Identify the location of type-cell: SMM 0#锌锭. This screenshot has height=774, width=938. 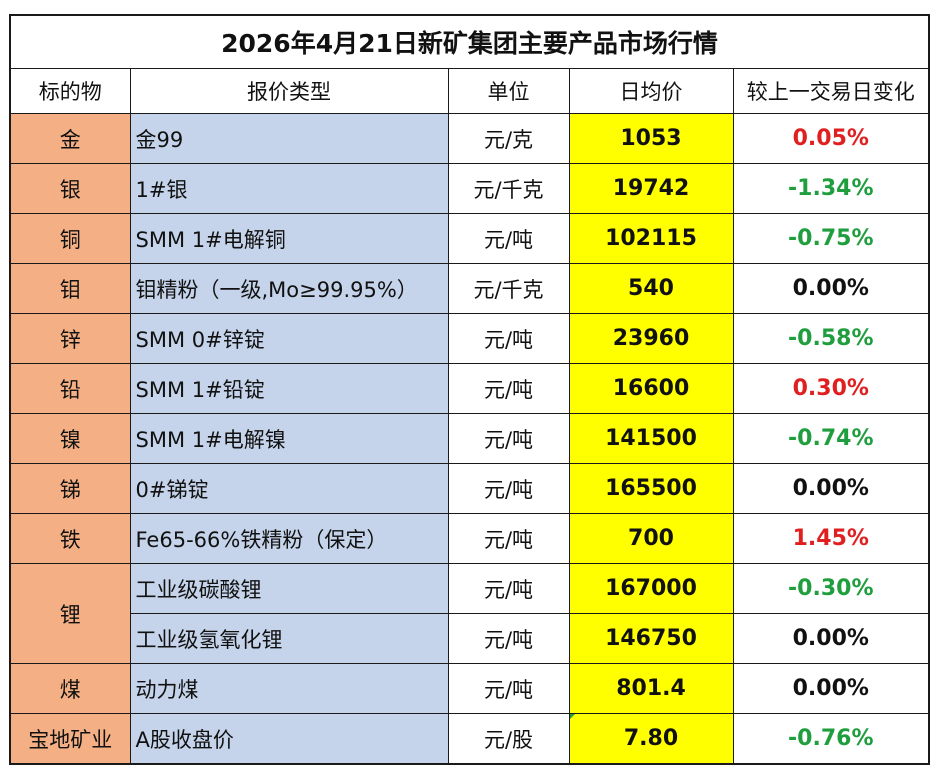
(289, 338).